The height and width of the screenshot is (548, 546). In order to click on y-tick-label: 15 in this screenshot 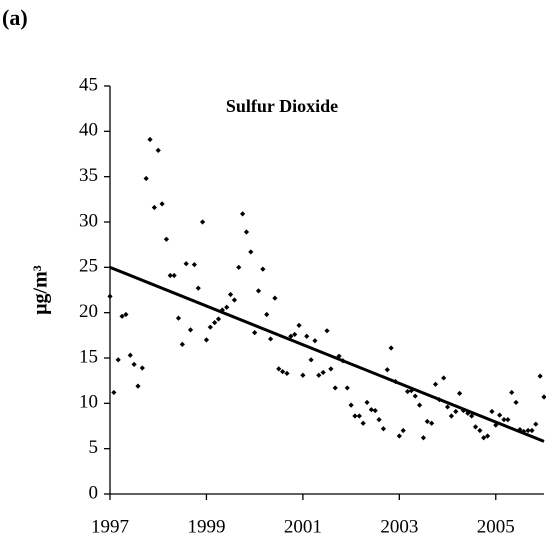, I will do `click(88, 356)`.